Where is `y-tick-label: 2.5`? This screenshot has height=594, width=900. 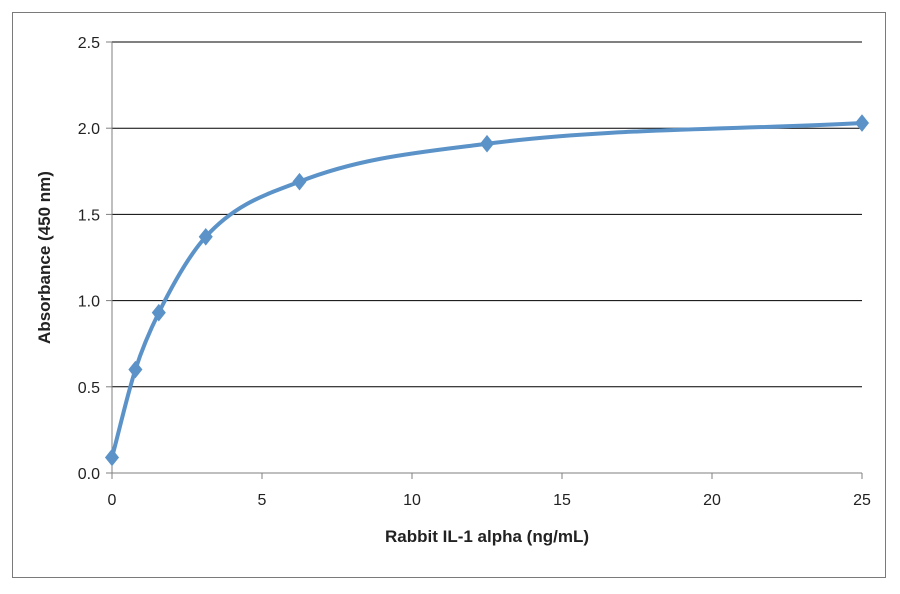 y-tick-label: 2.5 is located at coordinates (89, 43).